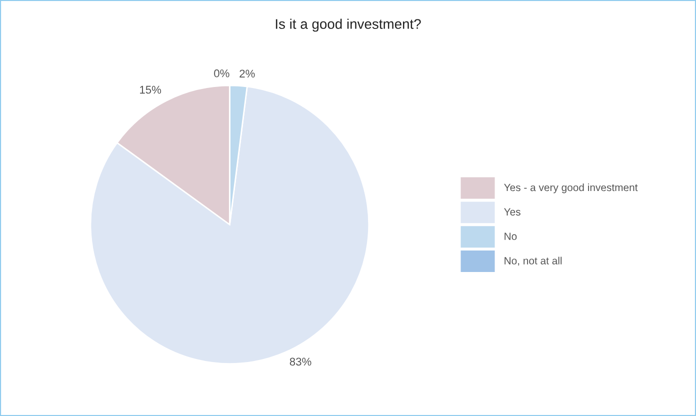 This screenshot has height=416, width=696. What do you see at coordinates (512, 212) in the screenshot?
I see `legend-label: Yes` at bounding box center [512, 212].